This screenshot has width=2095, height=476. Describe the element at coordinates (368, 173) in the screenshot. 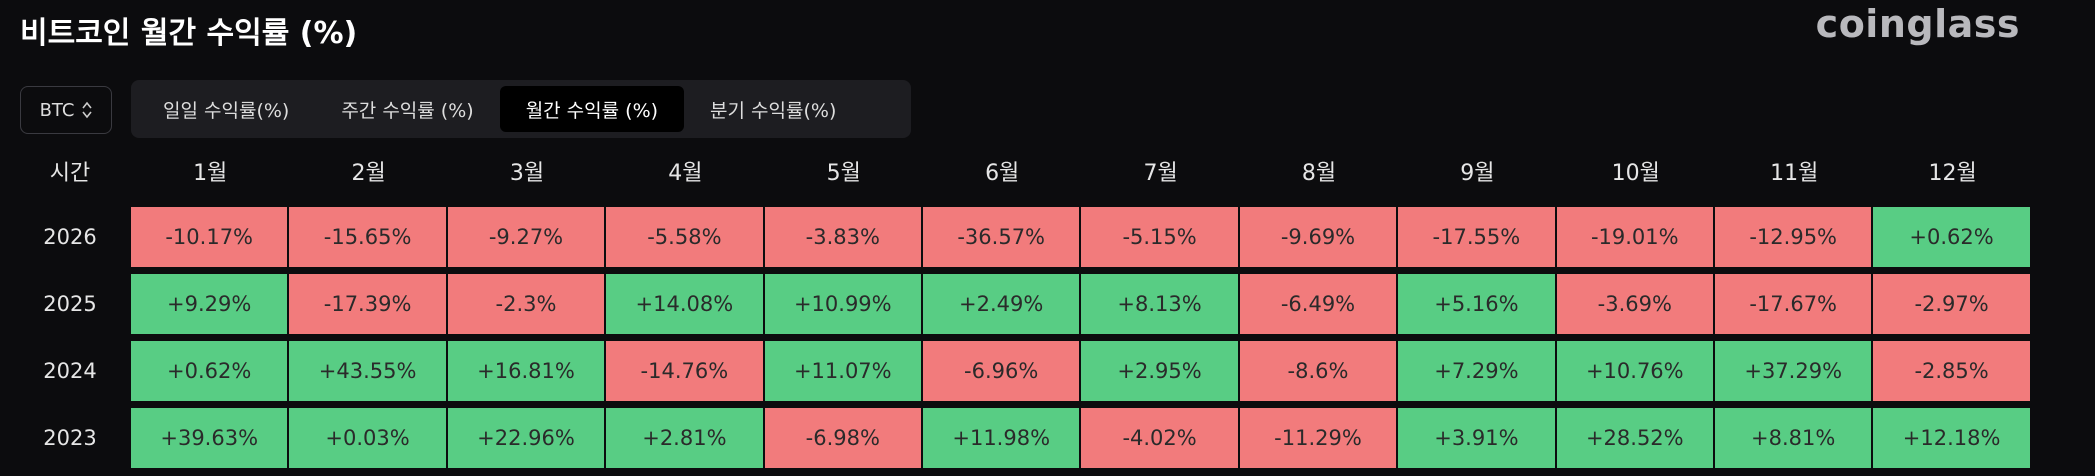

I see `column-header: 2월` at that location.